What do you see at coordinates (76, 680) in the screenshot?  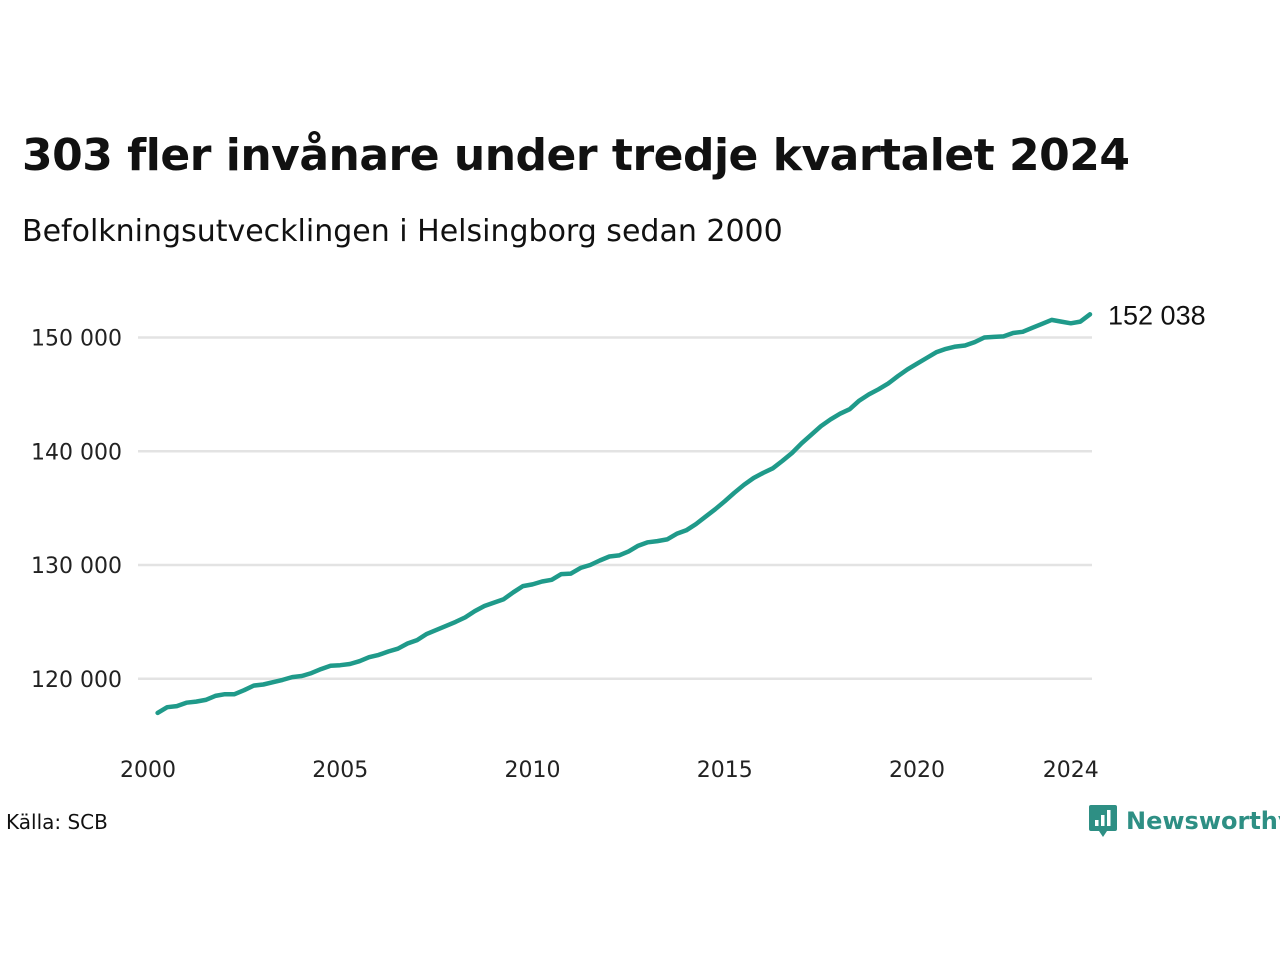 I see `y-tick-label: 120 000` at bounding box center [76, 680].